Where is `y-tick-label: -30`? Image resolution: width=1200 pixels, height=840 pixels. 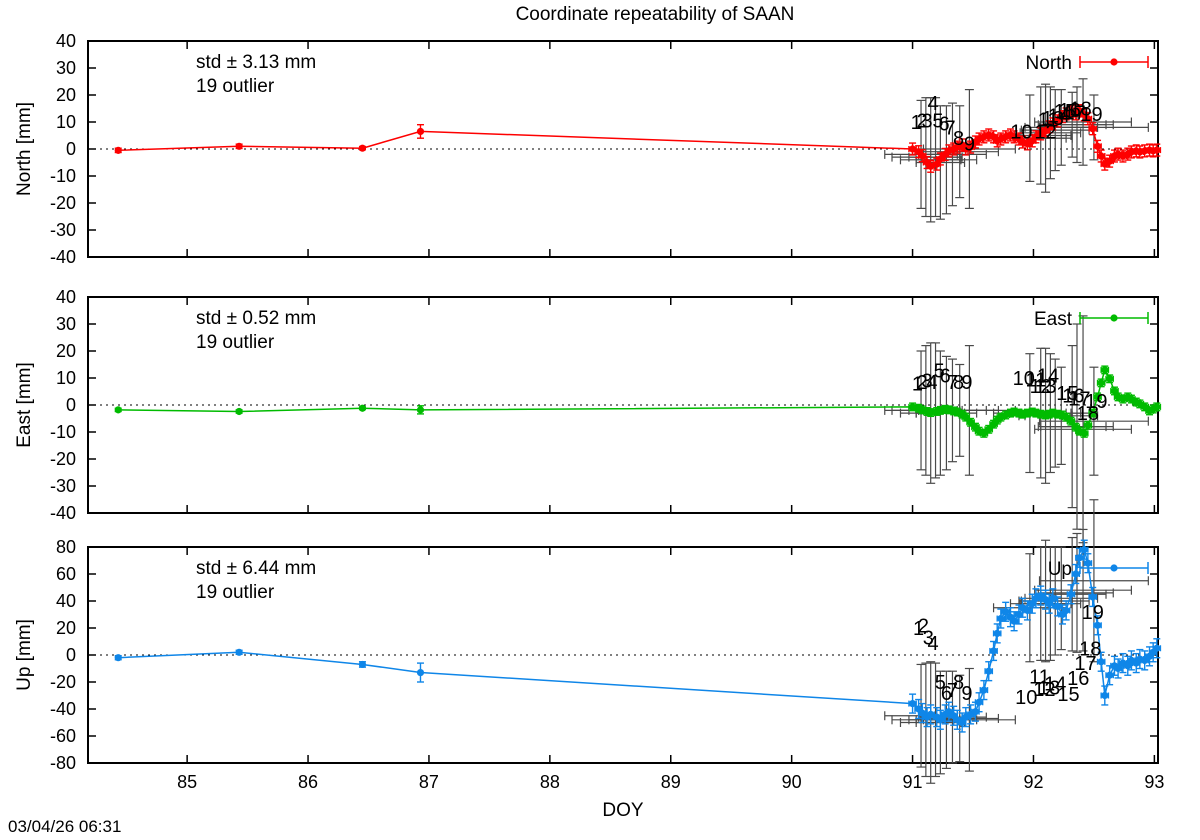
y-tick-label: -30 is located at coordinates (63, 486).